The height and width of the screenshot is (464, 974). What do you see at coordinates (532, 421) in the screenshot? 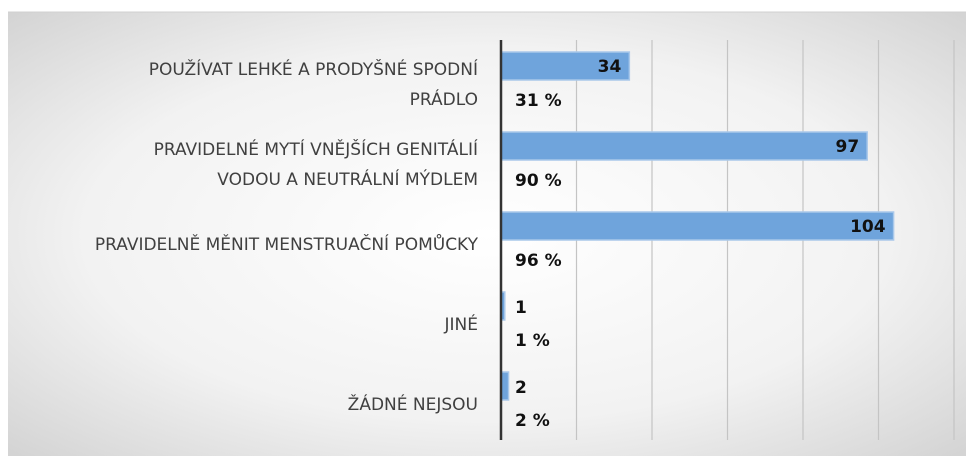
I see `percent-label: 2 %` at bounding box center [532, 421].